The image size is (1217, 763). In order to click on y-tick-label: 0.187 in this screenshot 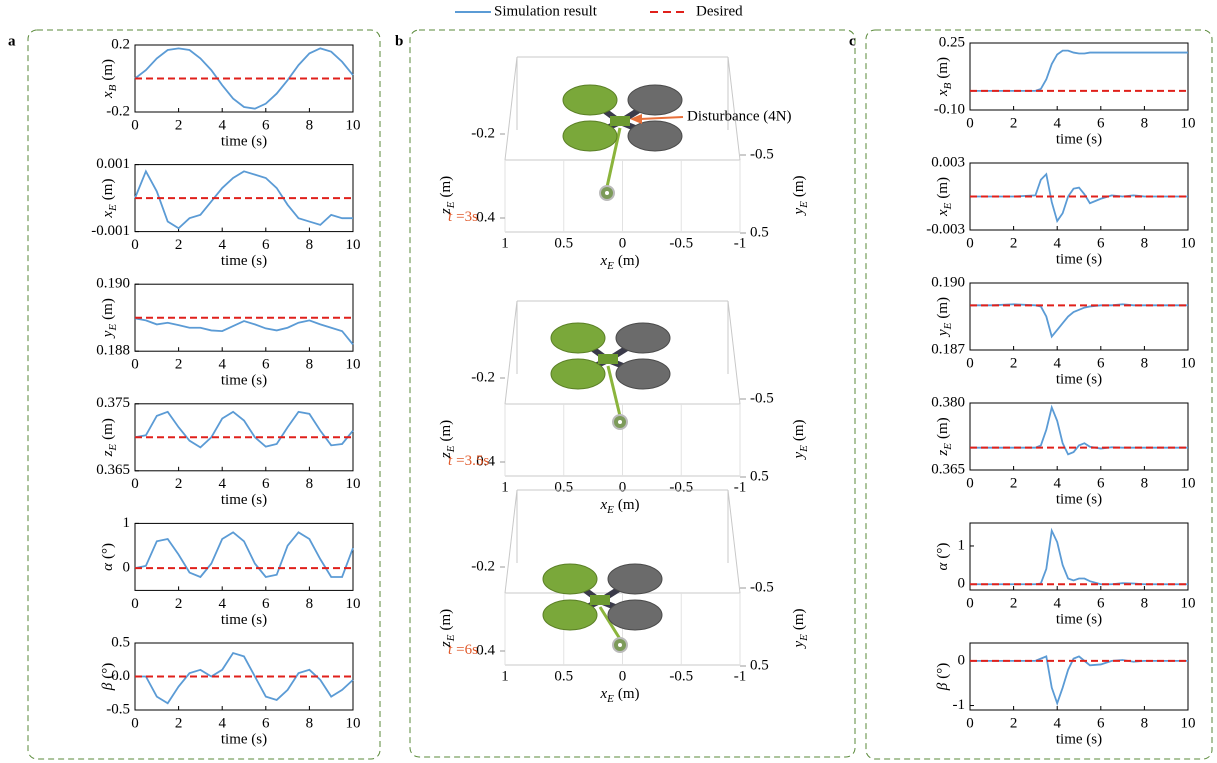, I will do `click(948, 349)`.